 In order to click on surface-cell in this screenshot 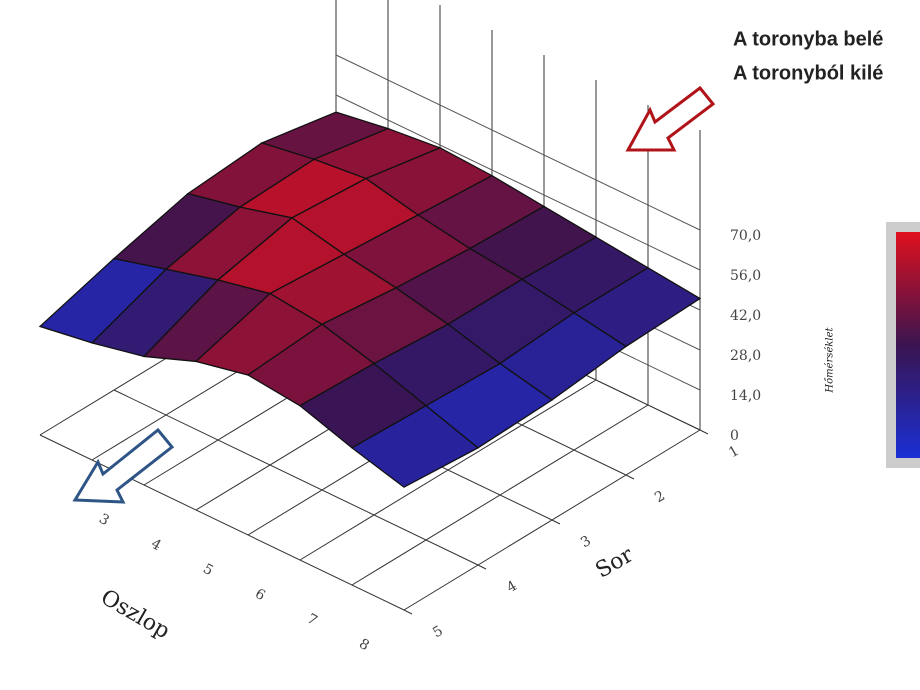, I will do `click(415, 446)`.